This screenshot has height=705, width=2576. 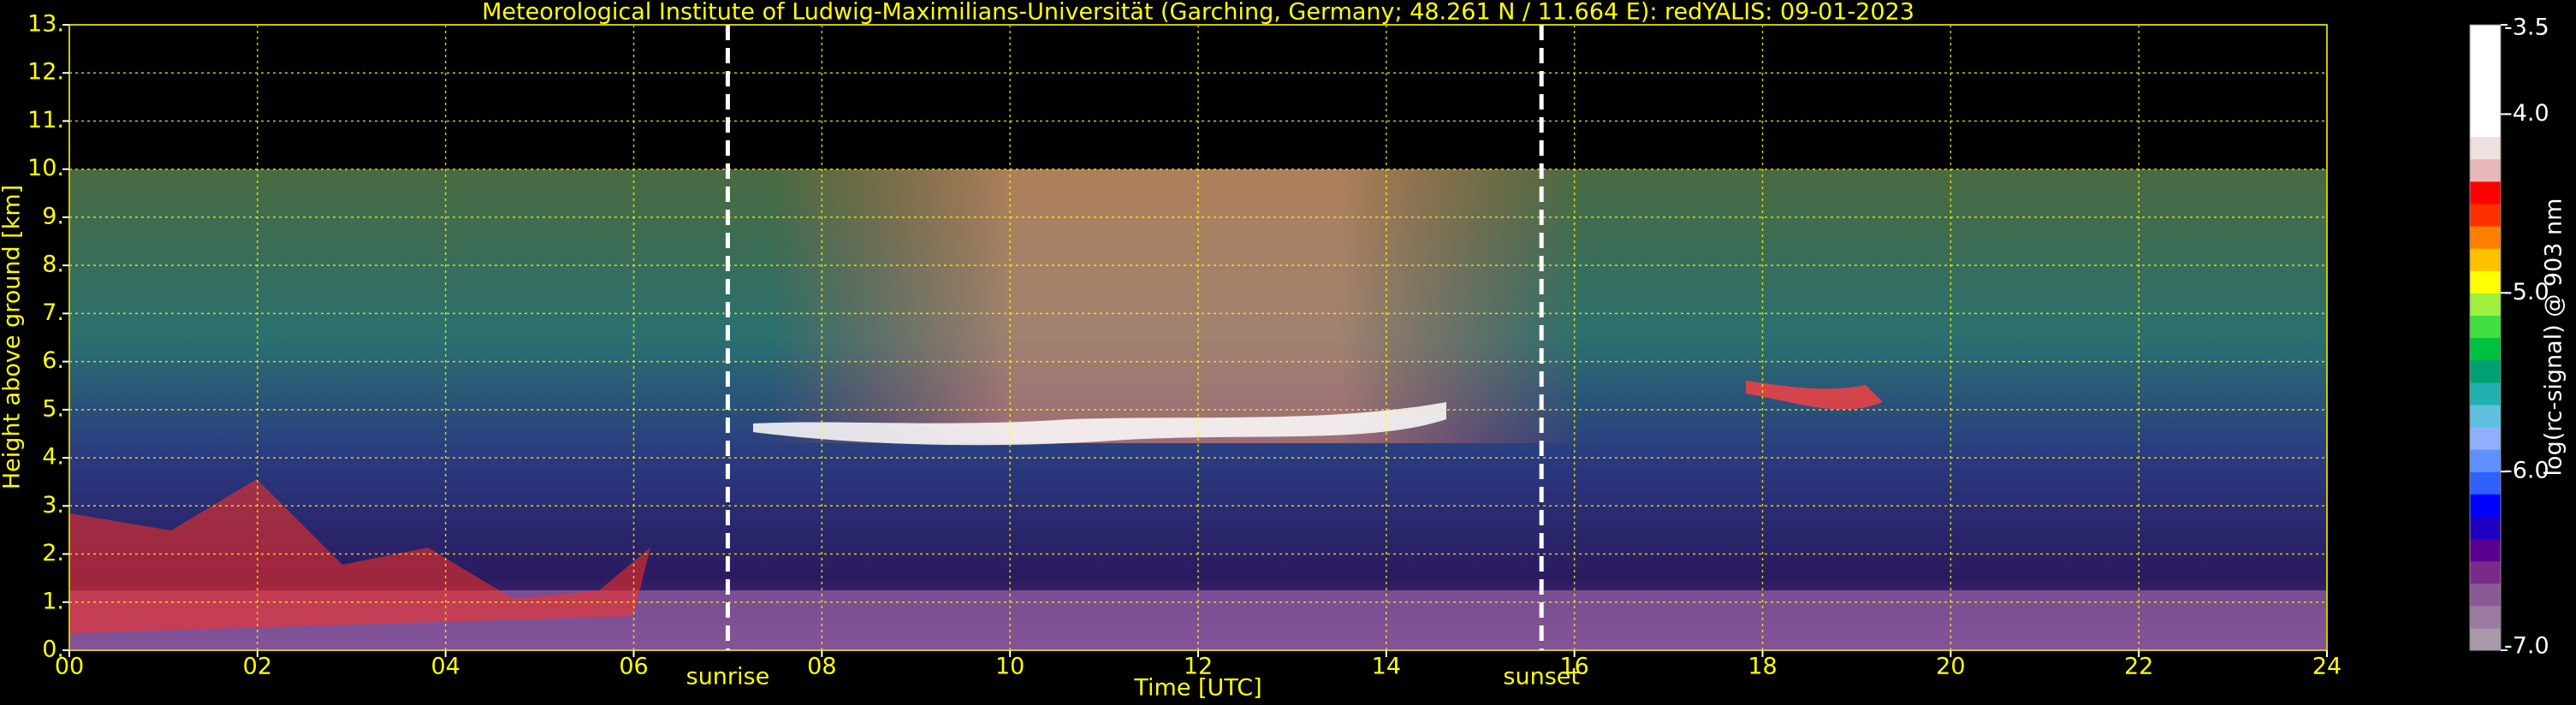 I want to click on y-tick-label: 13., so click(x=45, y=24).